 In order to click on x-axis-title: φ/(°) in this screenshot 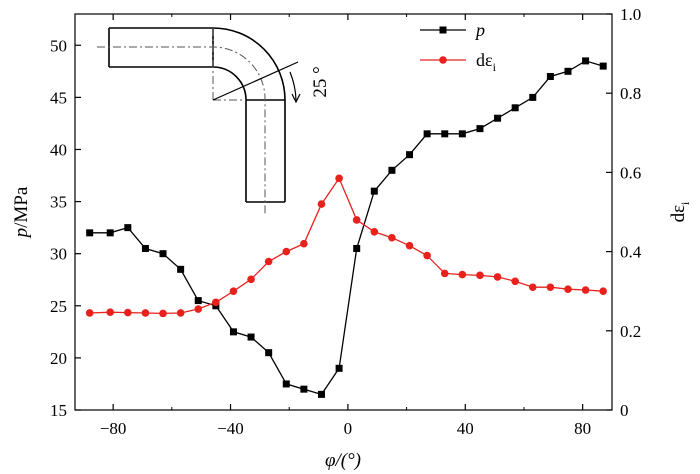, I will do `click(343, 460)`.